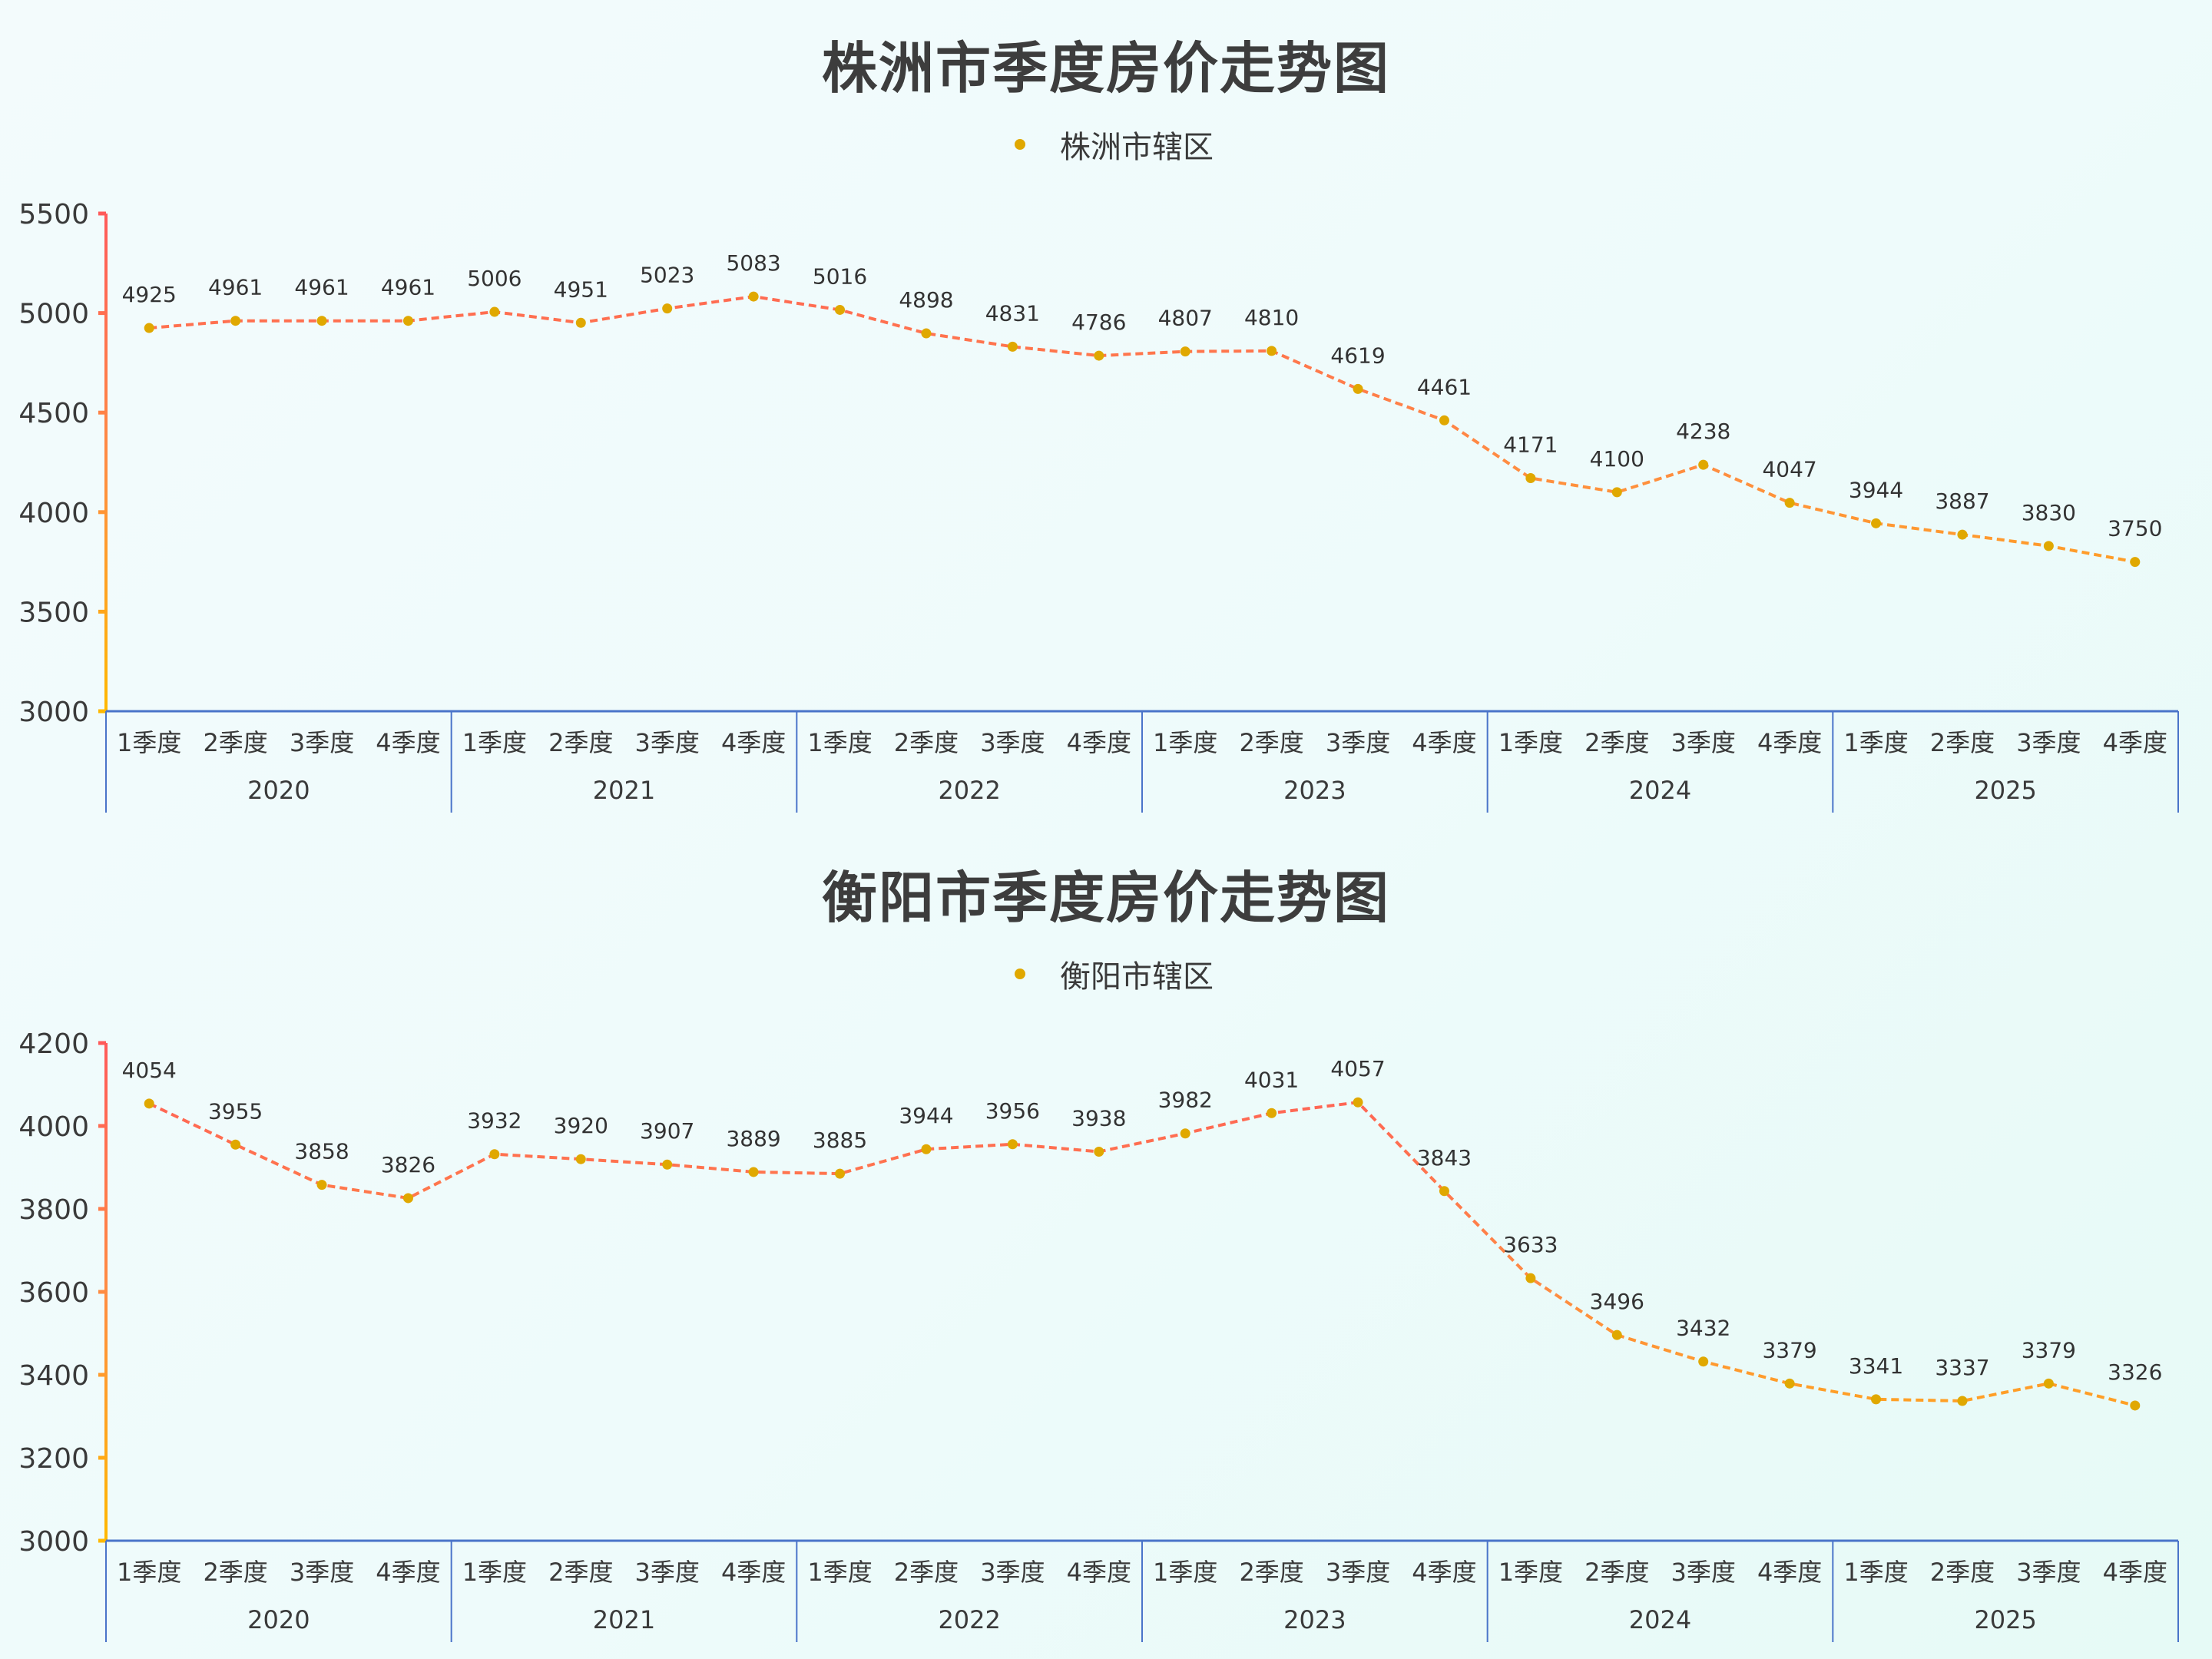 The width and height of the screenshot is (2212, 1659). What do you see at coordinates (53, 314) in the screenshot?
I see `y-tick-label: 5000` at bounding box center [53, 314].